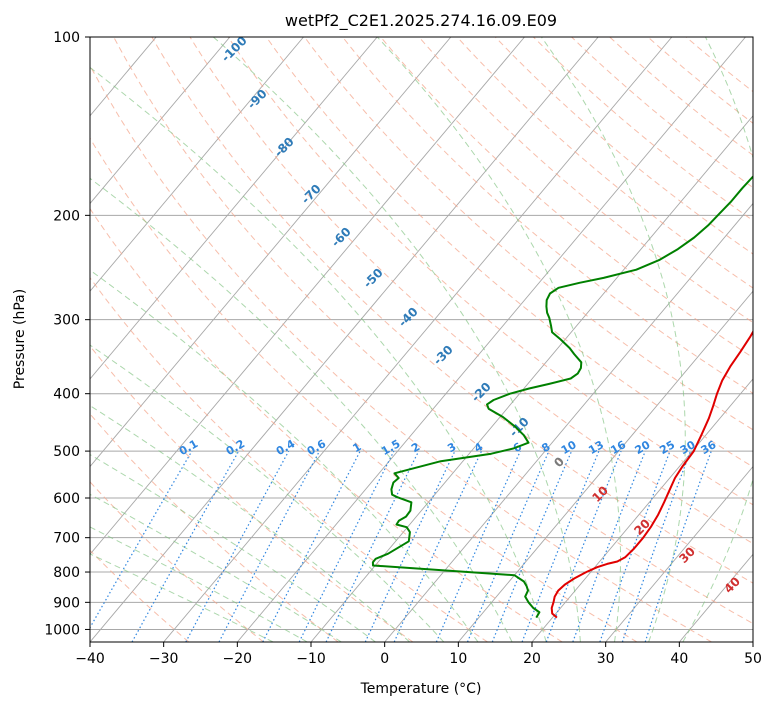  I want to click on y-tick-label-300: 300, so click(66, 321).